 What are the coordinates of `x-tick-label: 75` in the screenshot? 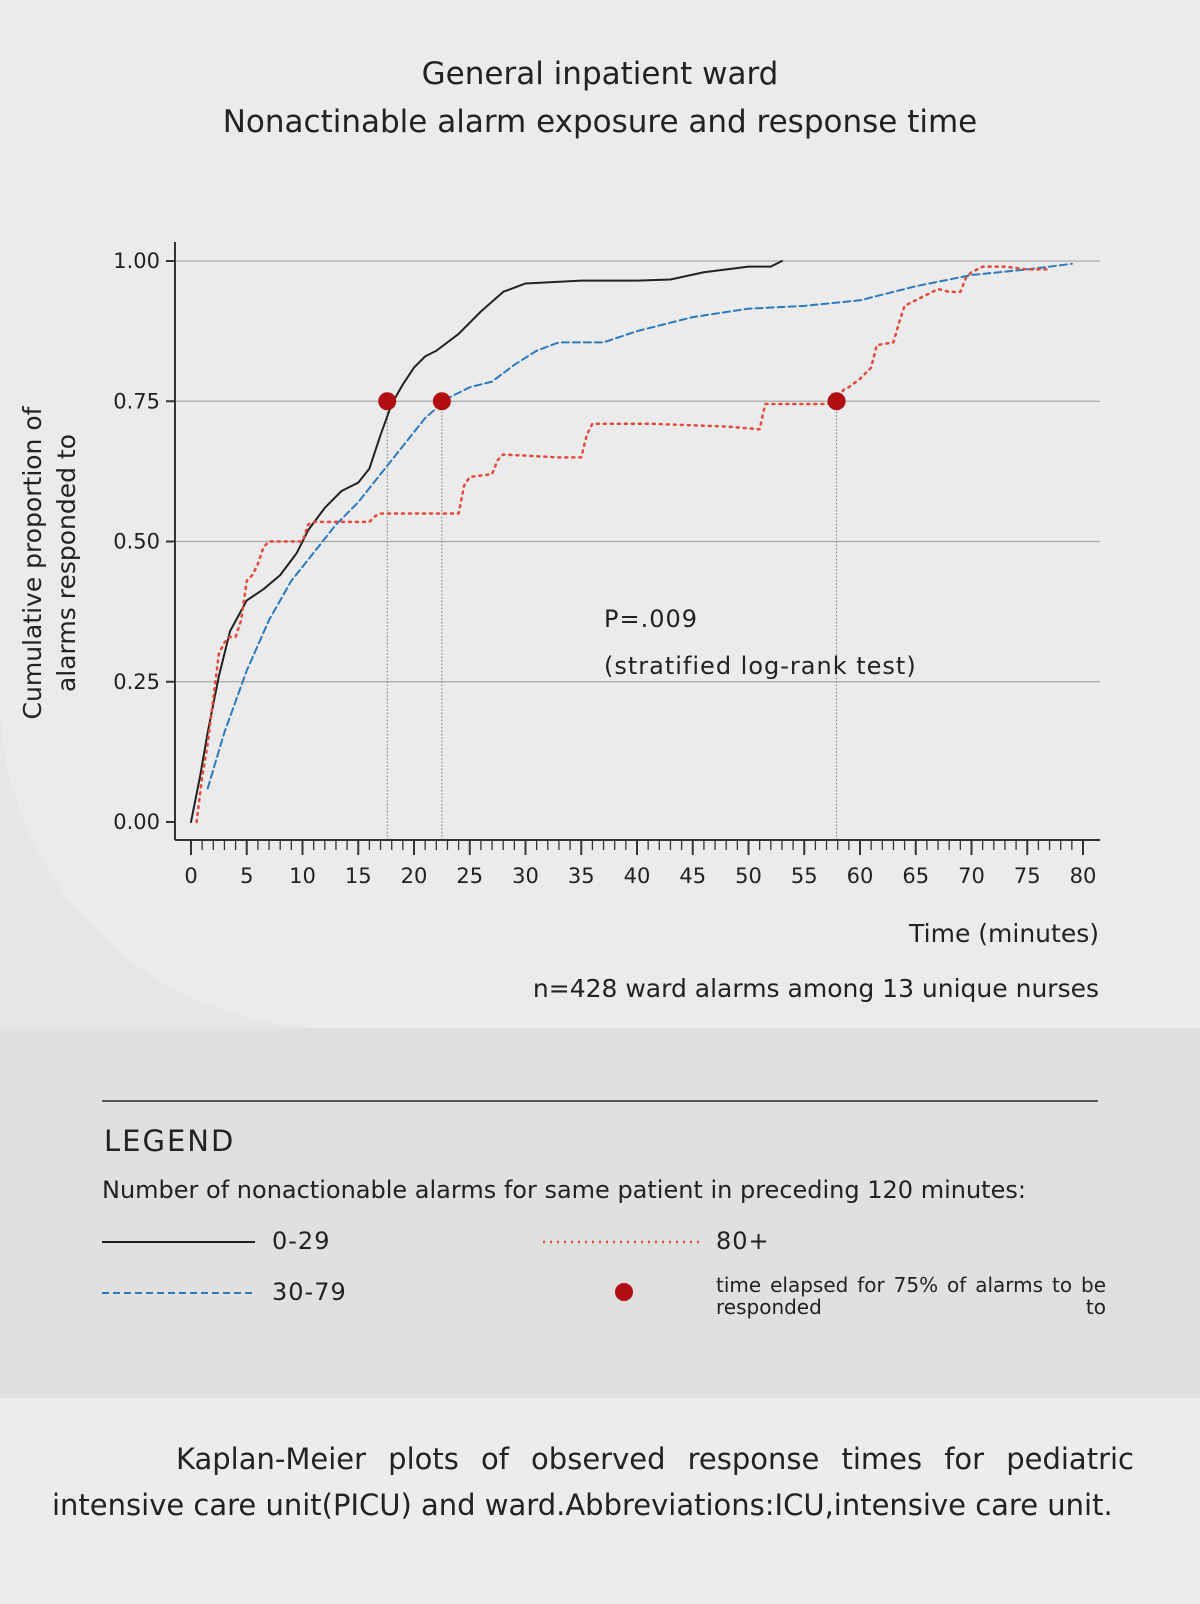 It's located at (1027, 876).